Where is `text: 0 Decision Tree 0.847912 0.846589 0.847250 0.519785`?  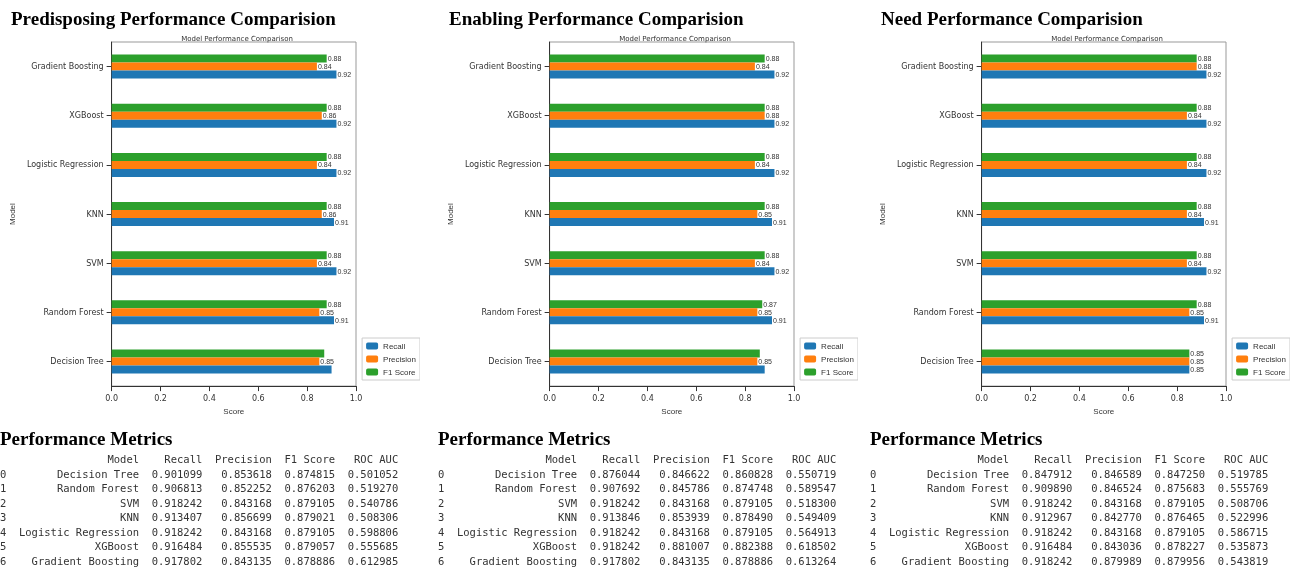 text: 0 Decision Tree 0.847912 0.846589 0.847250 0.519785 is located at coordinates (1069, 473).